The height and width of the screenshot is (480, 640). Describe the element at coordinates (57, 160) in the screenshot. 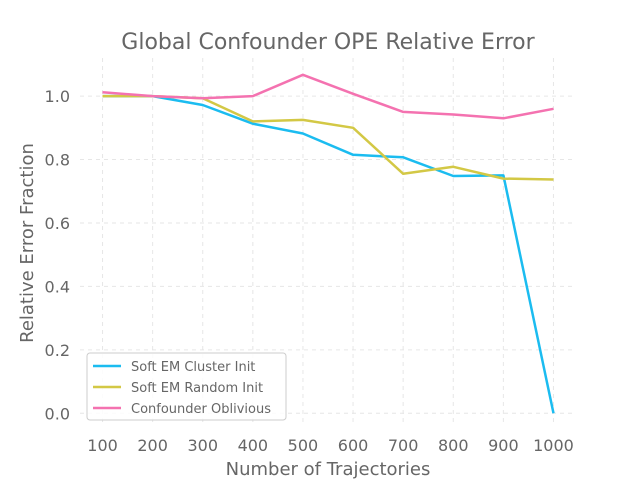

I see `y-tick-label: 0.8` at that location.